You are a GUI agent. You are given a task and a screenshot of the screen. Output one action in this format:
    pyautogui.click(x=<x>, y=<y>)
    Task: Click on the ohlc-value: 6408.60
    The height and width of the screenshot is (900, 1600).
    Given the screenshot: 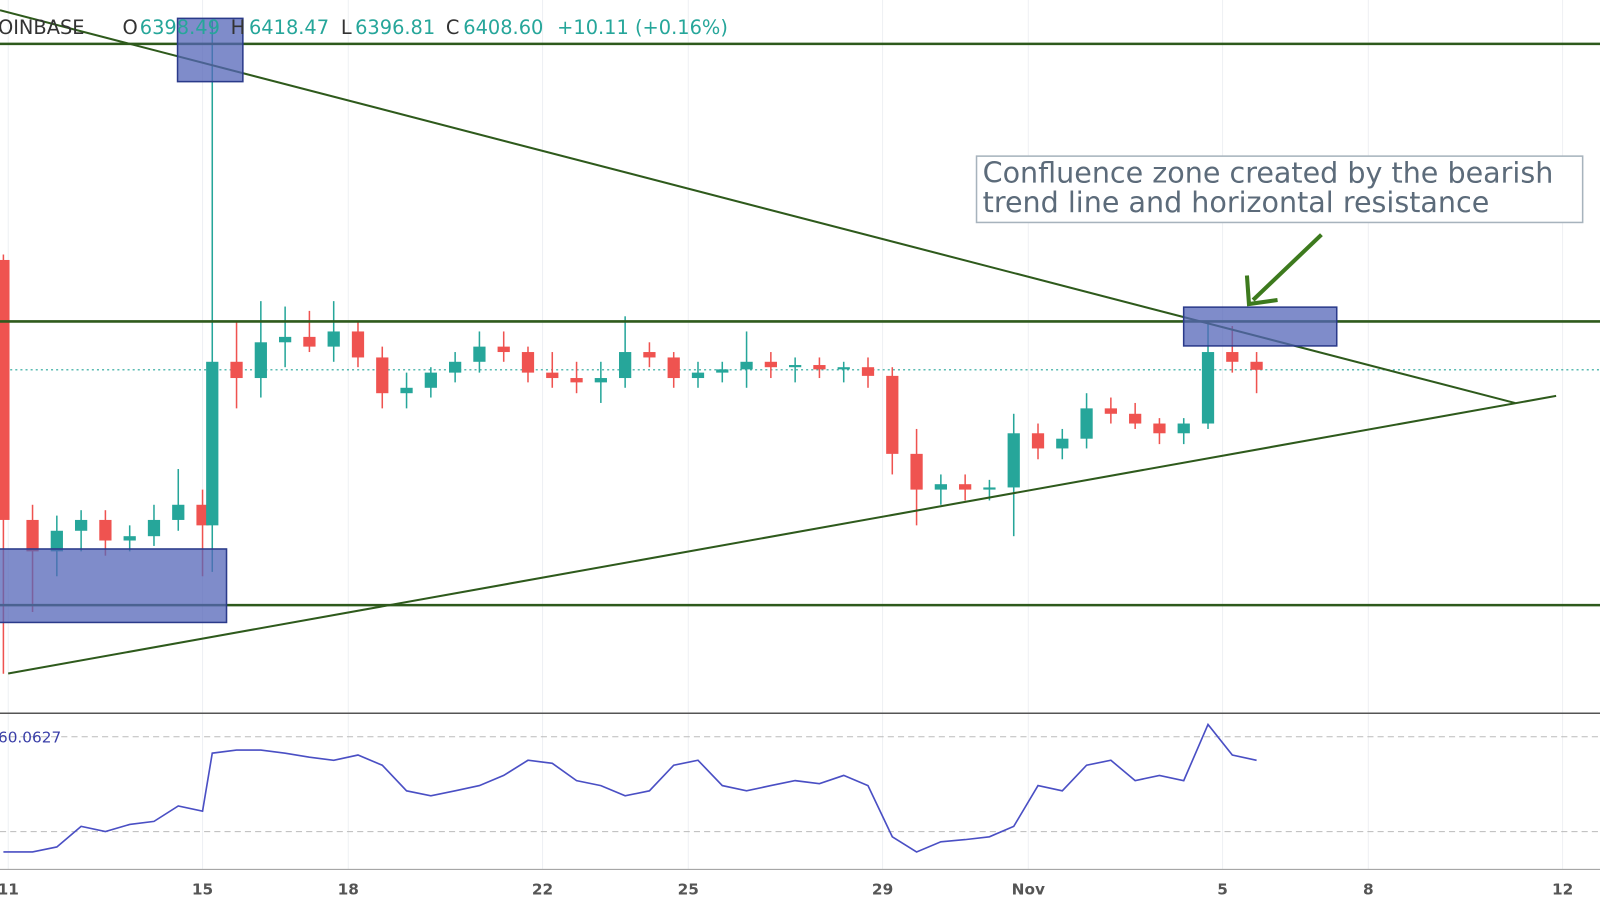 What is the action you would take?
    pyautogui.click(x=503, y=27)
    